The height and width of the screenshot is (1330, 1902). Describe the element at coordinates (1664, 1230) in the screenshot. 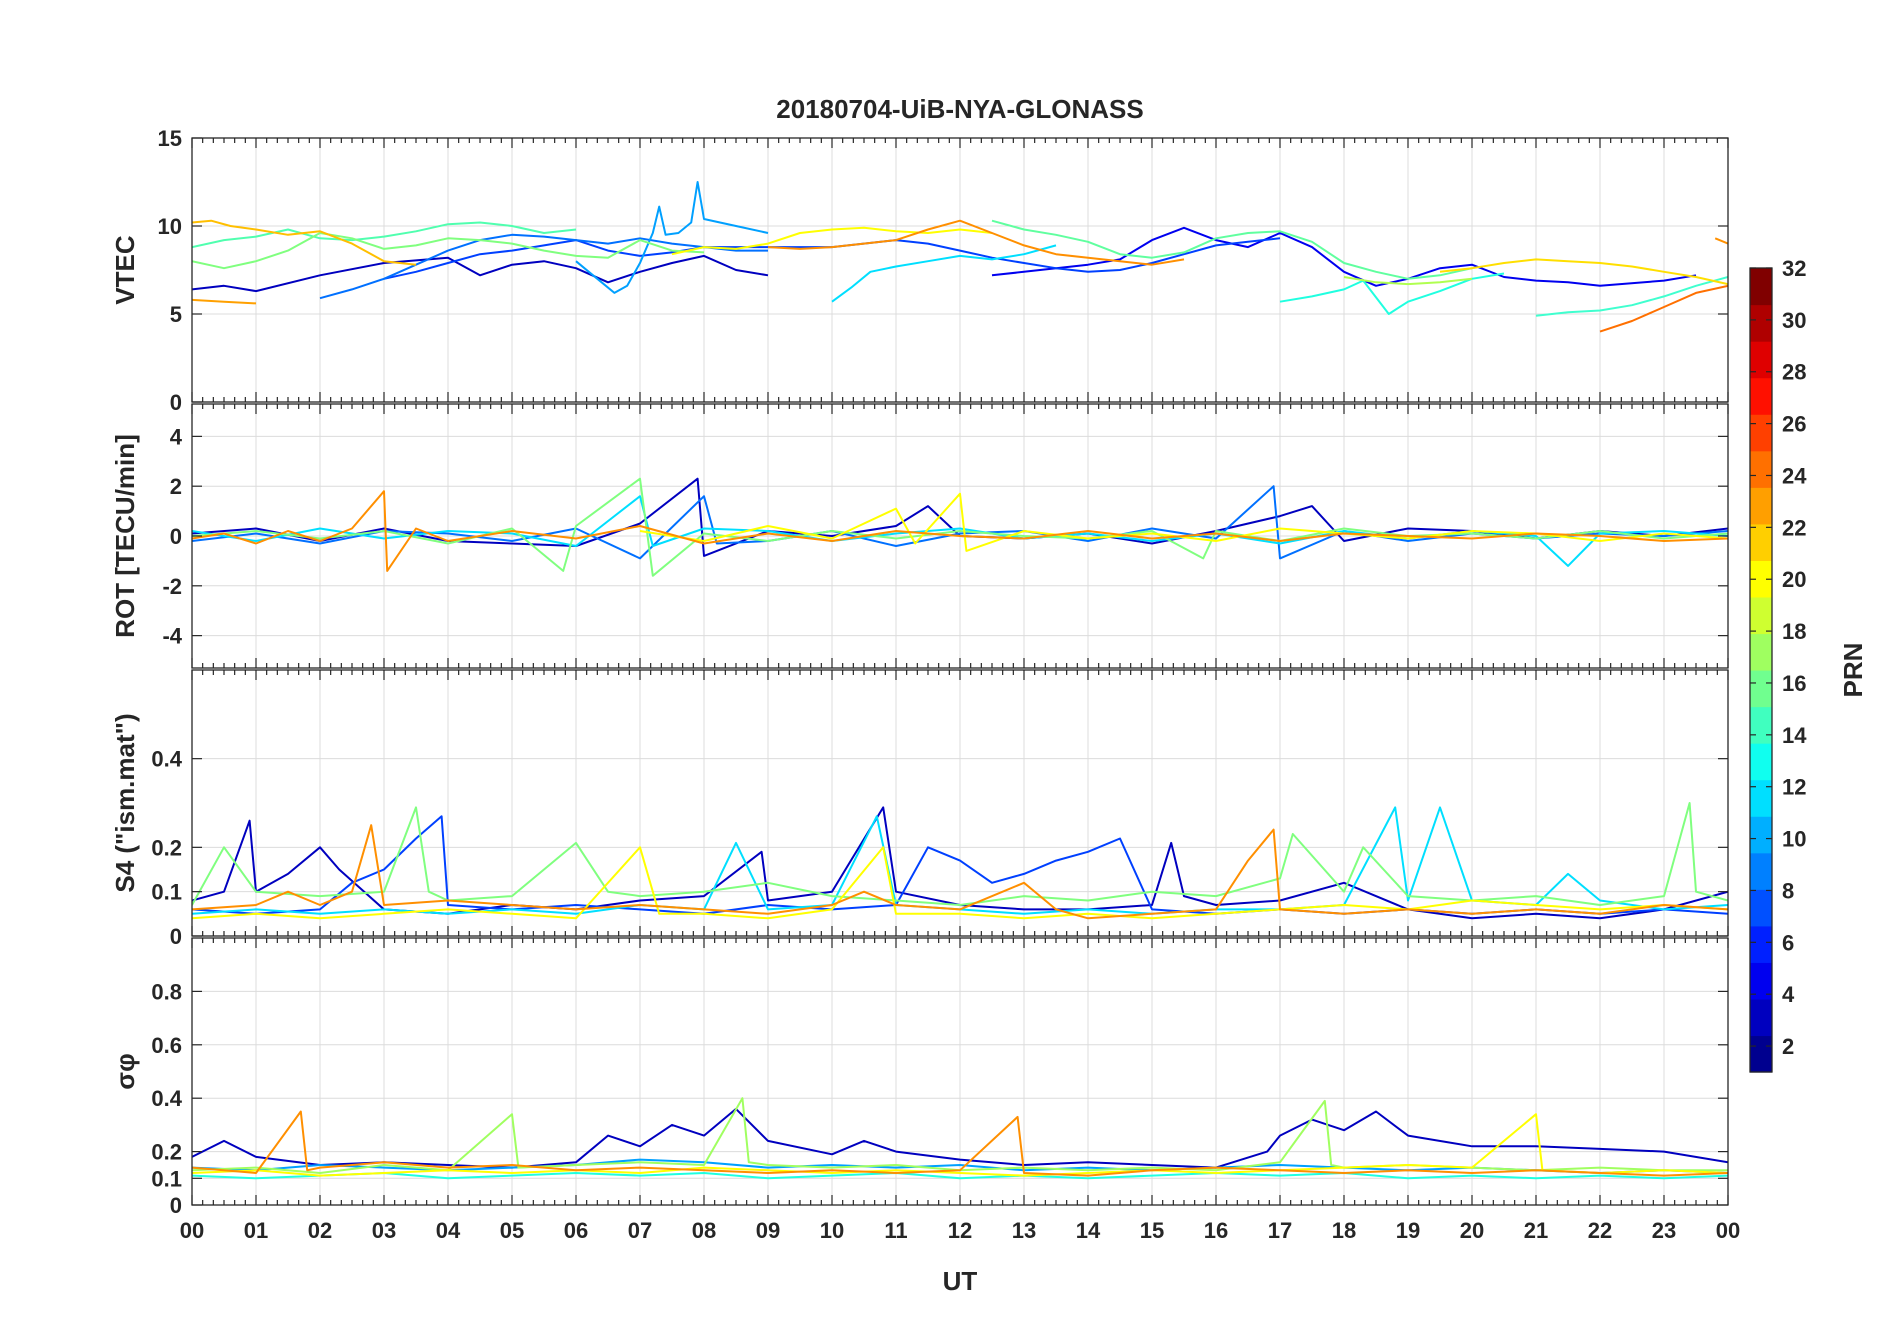

I see `x-tick-label: 23` at that location.